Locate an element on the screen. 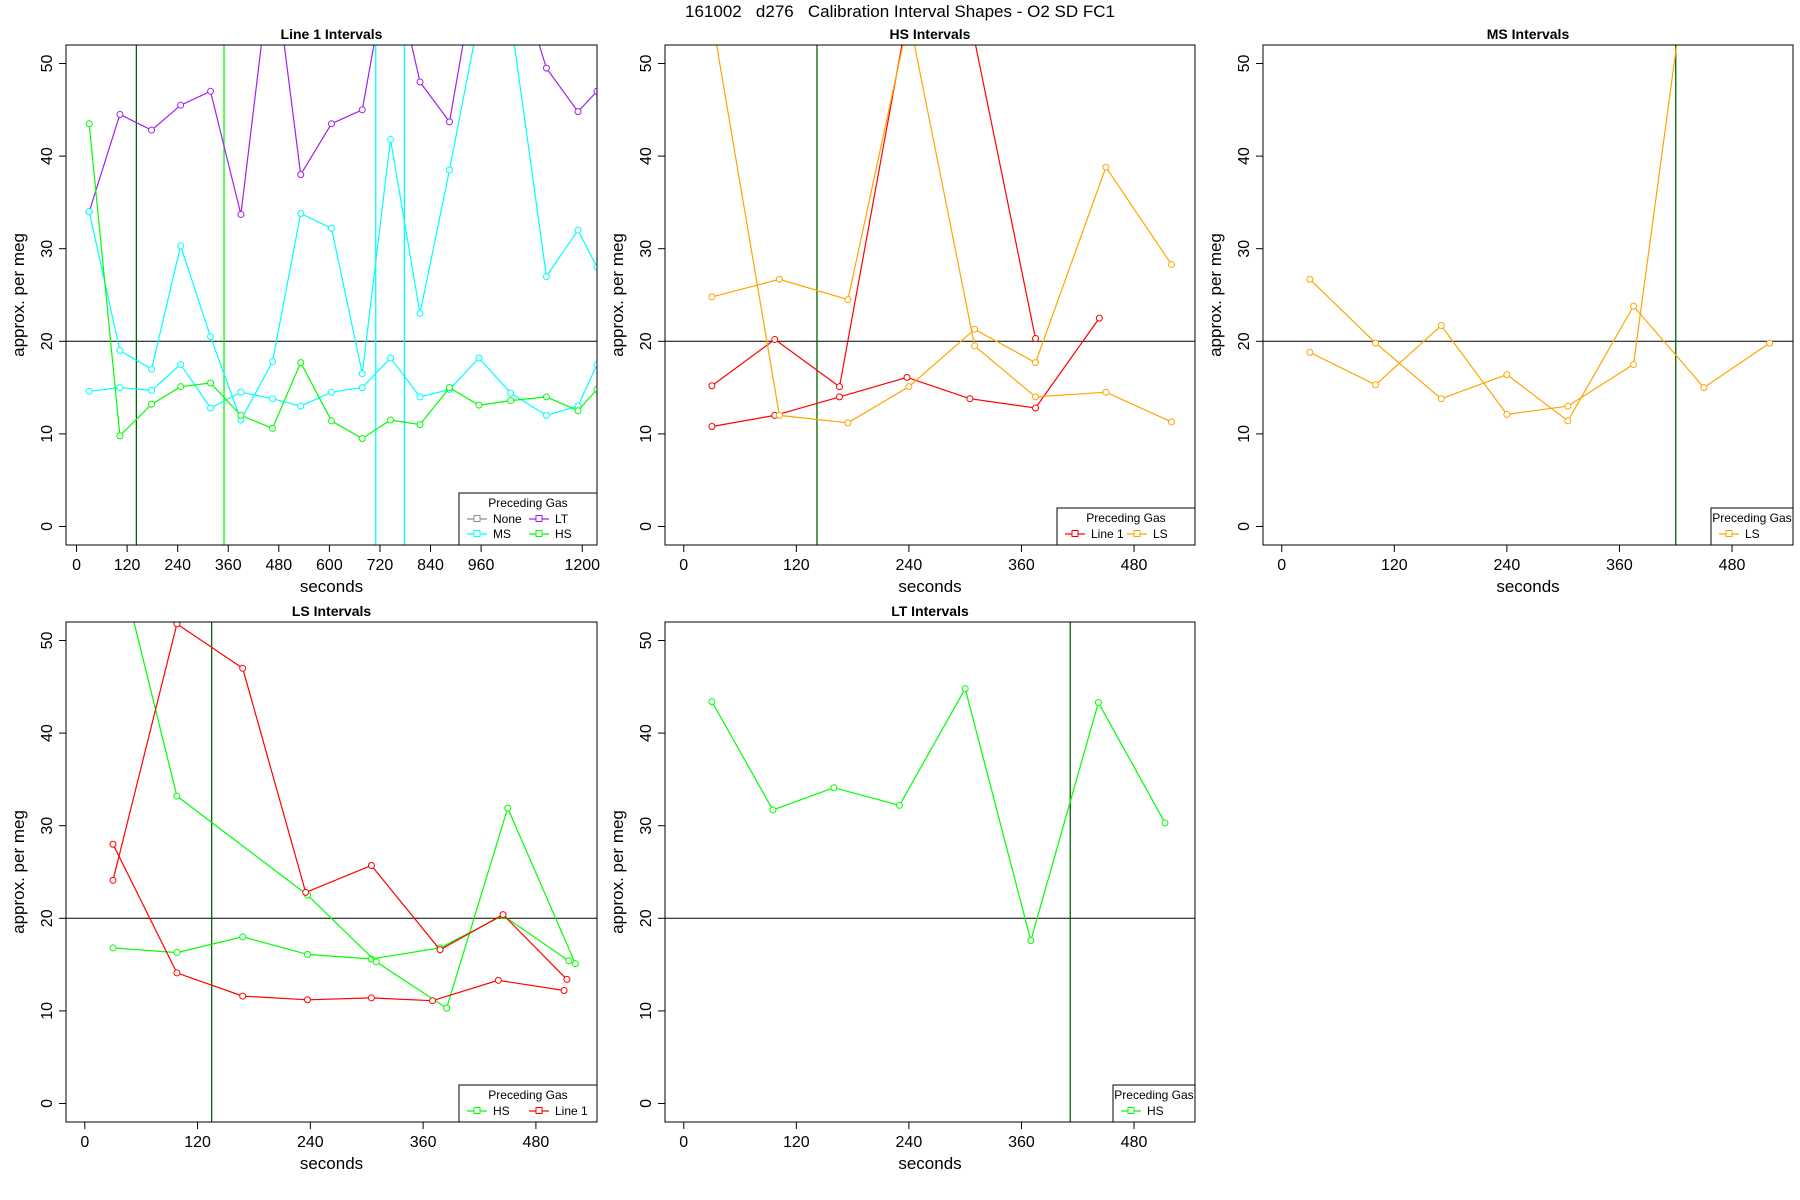  legend-entry-label: LS is located at coordinates (1752, 534).